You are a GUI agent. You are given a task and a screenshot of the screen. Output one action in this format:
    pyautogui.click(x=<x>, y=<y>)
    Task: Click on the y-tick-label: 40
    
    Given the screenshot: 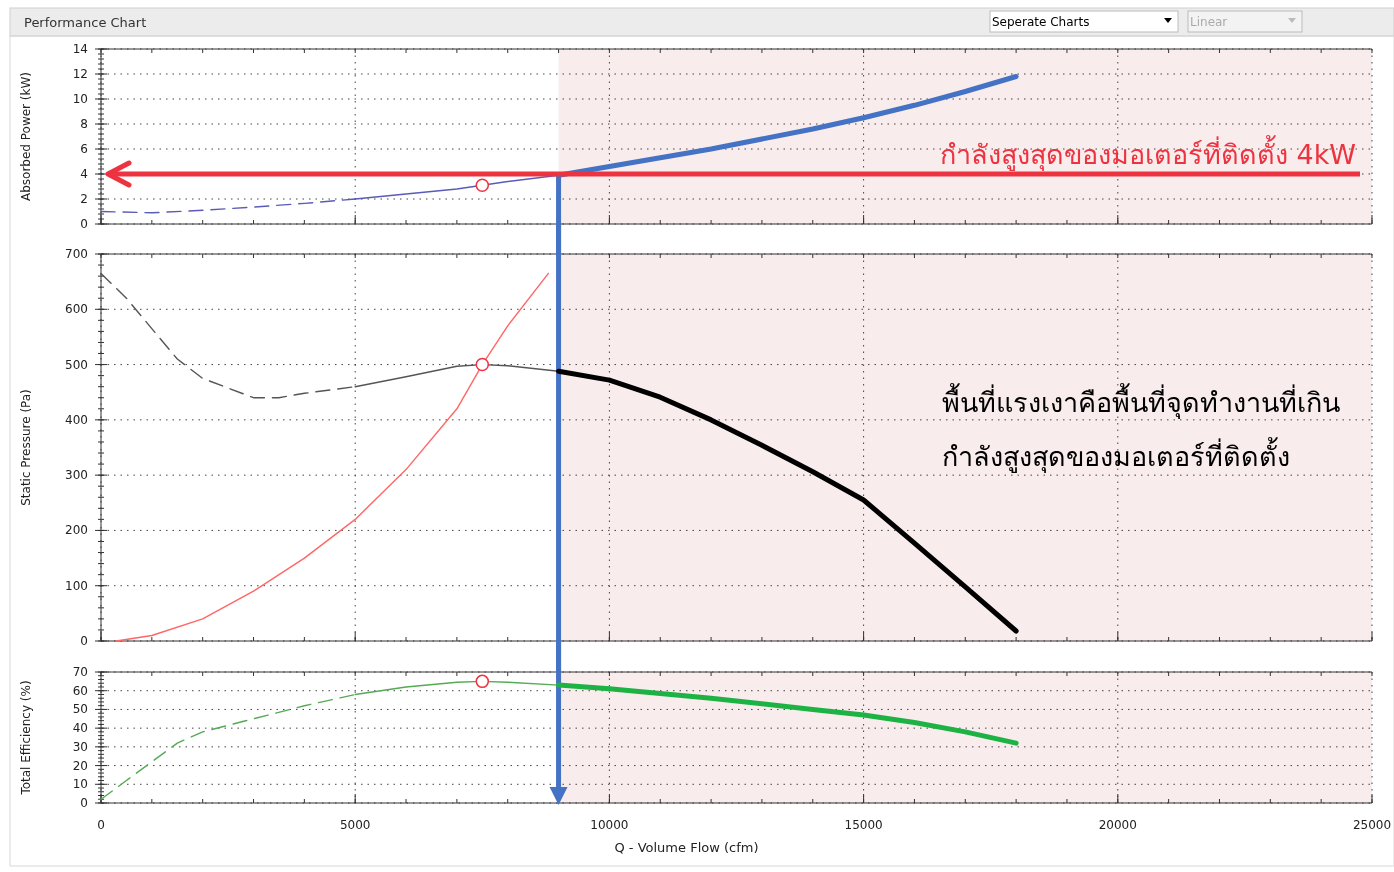 What is the action you would take?
    pyautogui.click(x=80, y=728)
    